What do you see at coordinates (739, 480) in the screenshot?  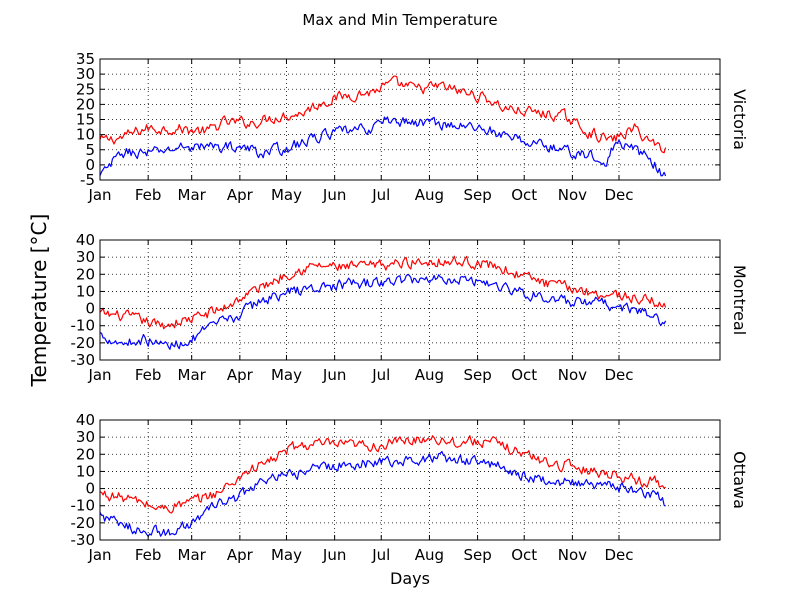 I see `panel-city-label: Ottawa` at bounding box center [739, 480].